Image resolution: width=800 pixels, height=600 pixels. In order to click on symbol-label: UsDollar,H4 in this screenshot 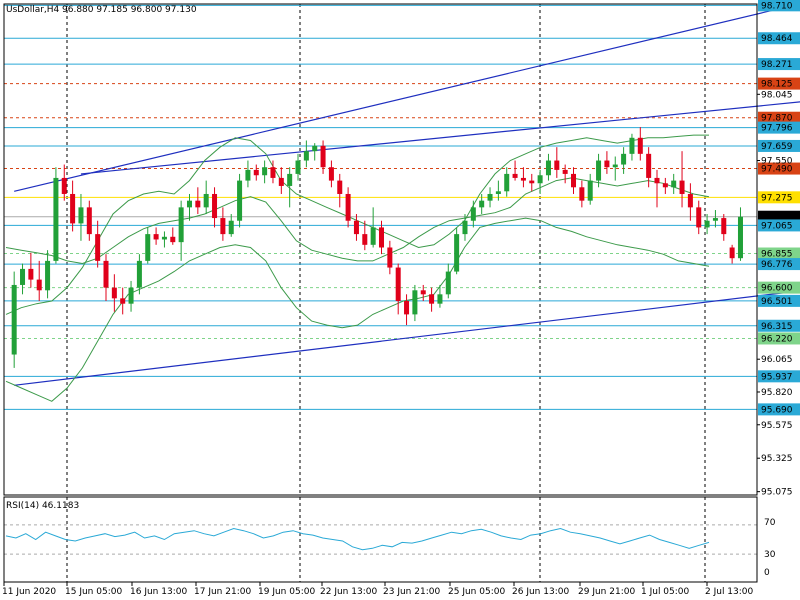, I will do `click(33, 10)`.